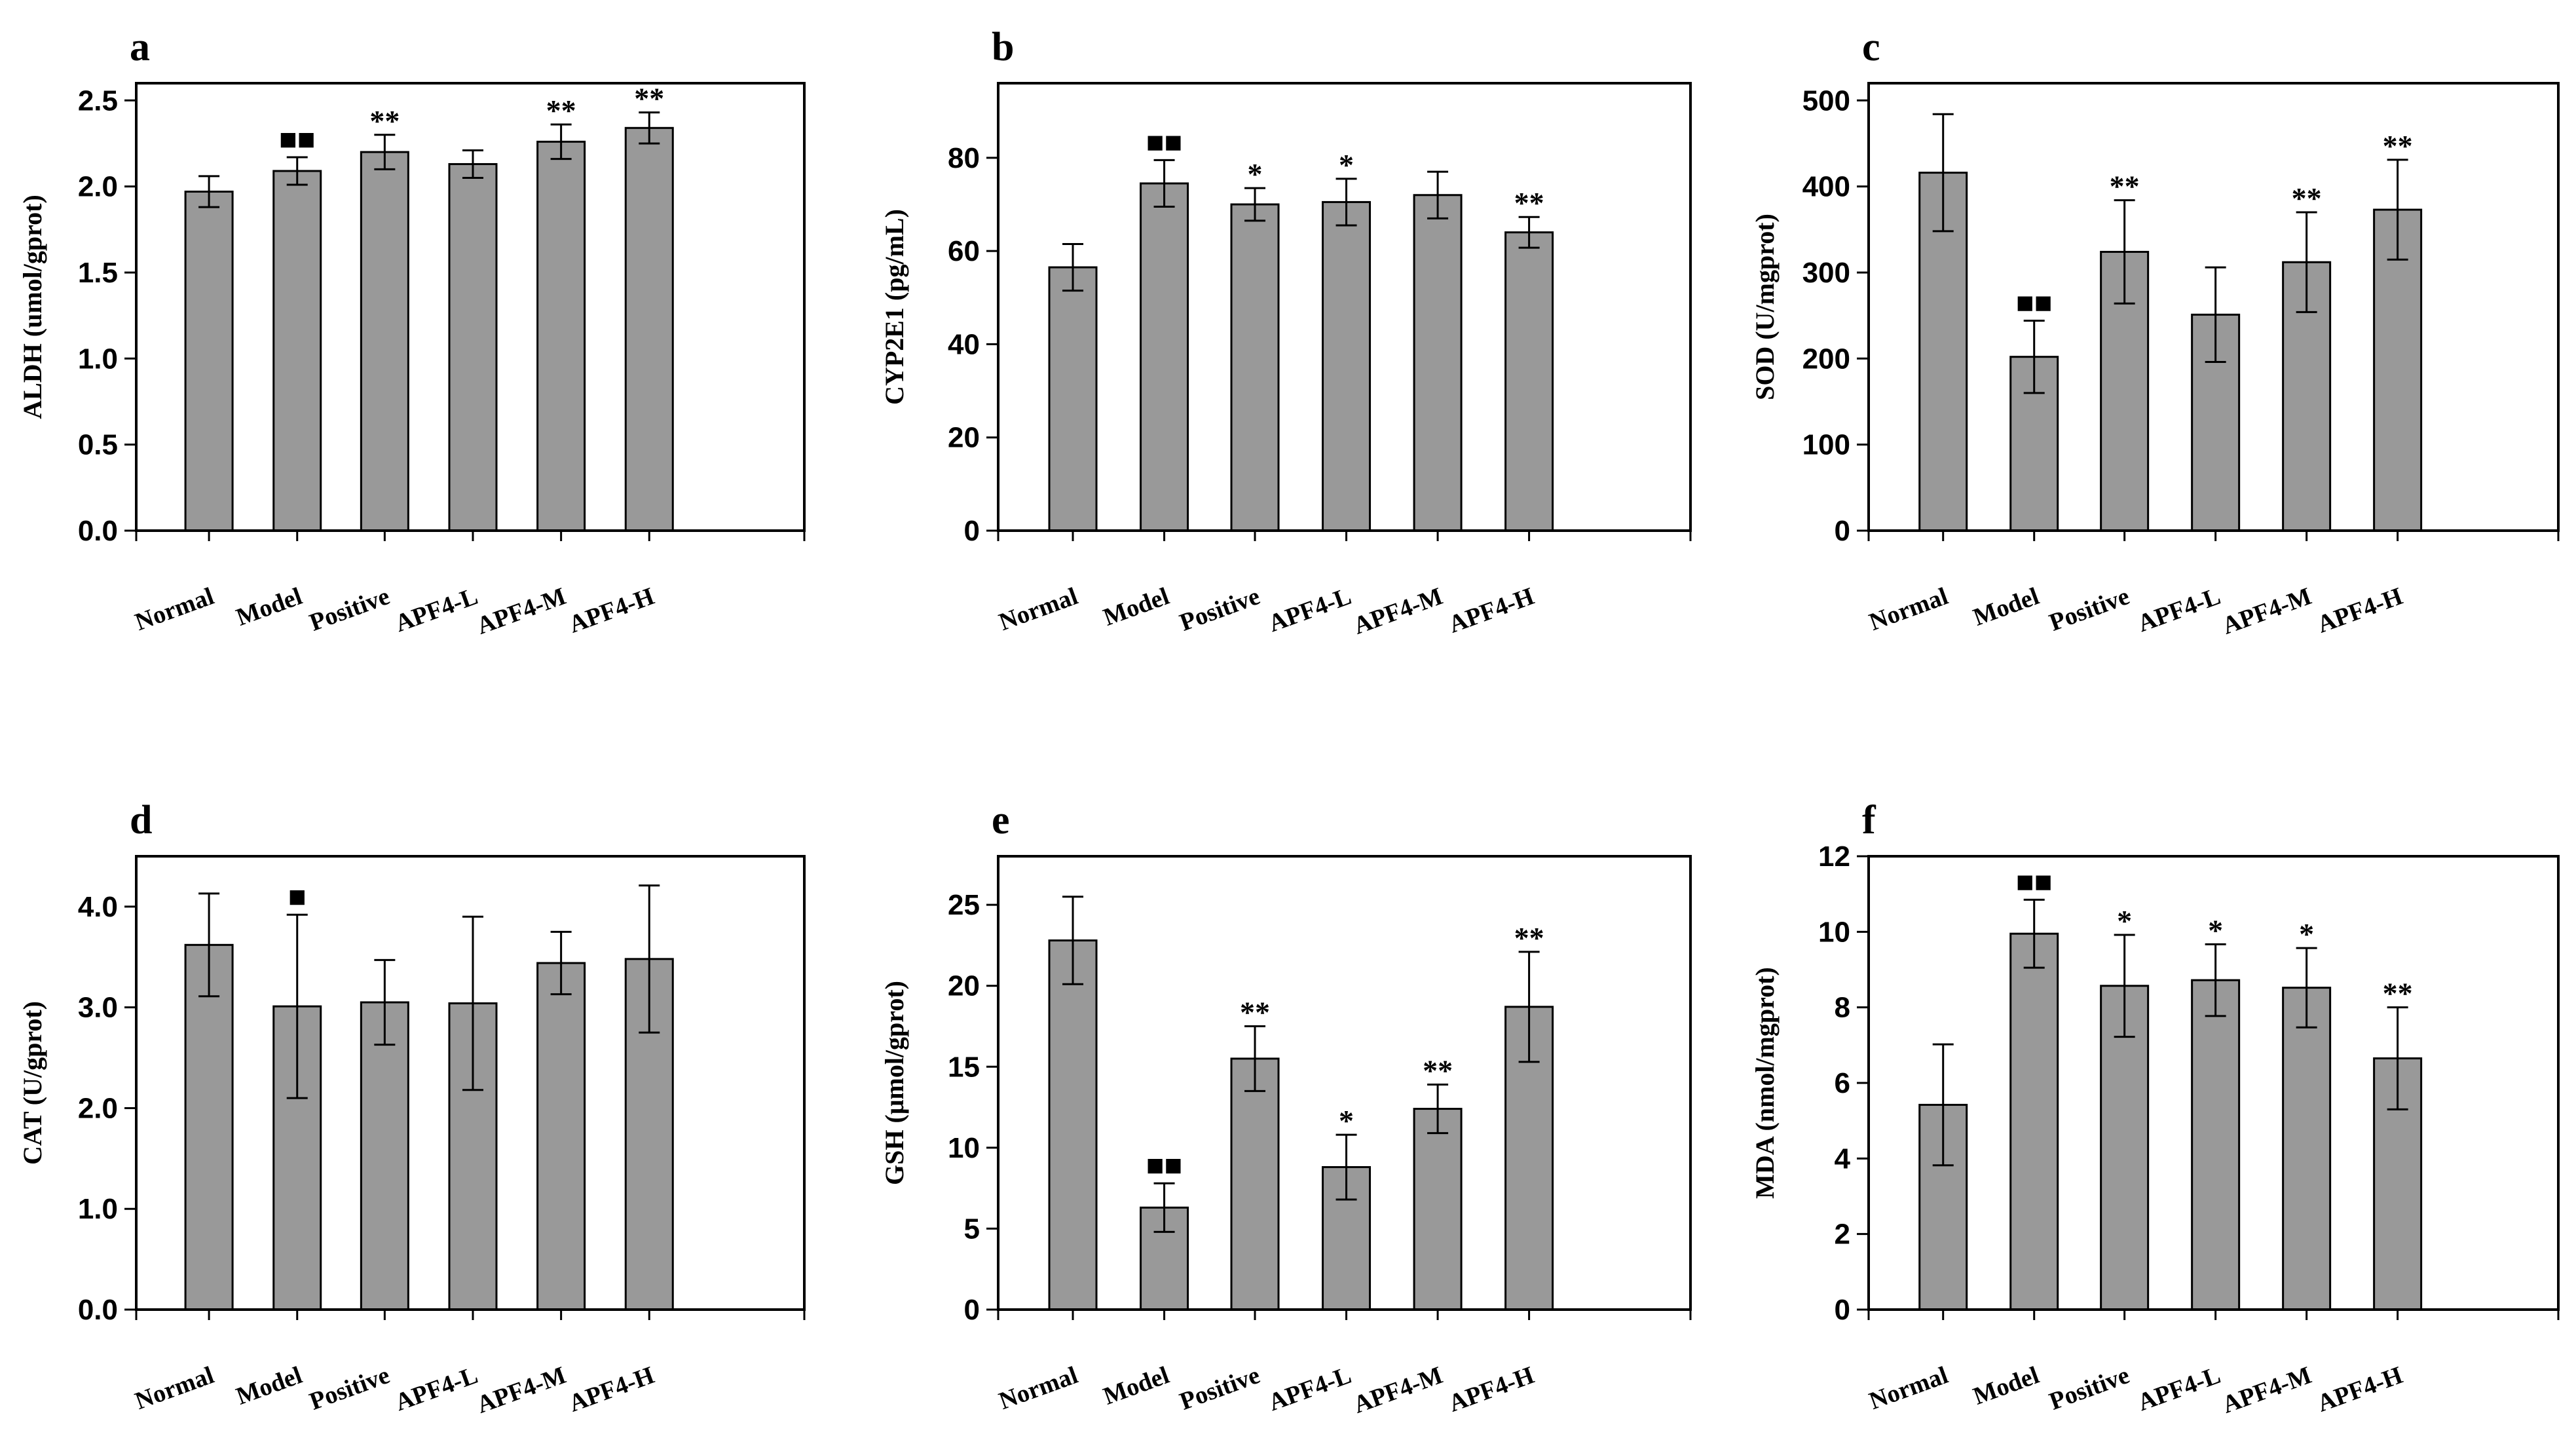 This screenshot has width=2576, height=1438. I want to click on plot-frame-d, so click(470, 1083).